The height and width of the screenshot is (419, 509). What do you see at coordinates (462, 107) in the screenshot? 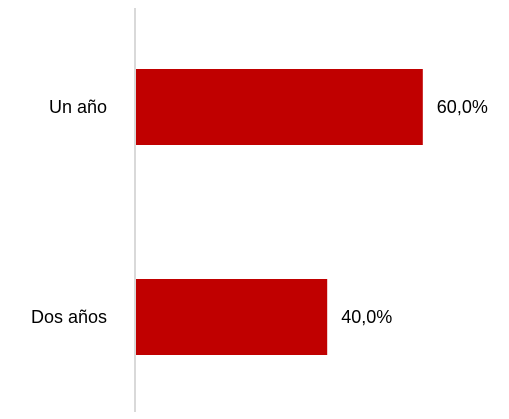
I see `data-label-1: 60,0%` at bounding box center [462, 107].